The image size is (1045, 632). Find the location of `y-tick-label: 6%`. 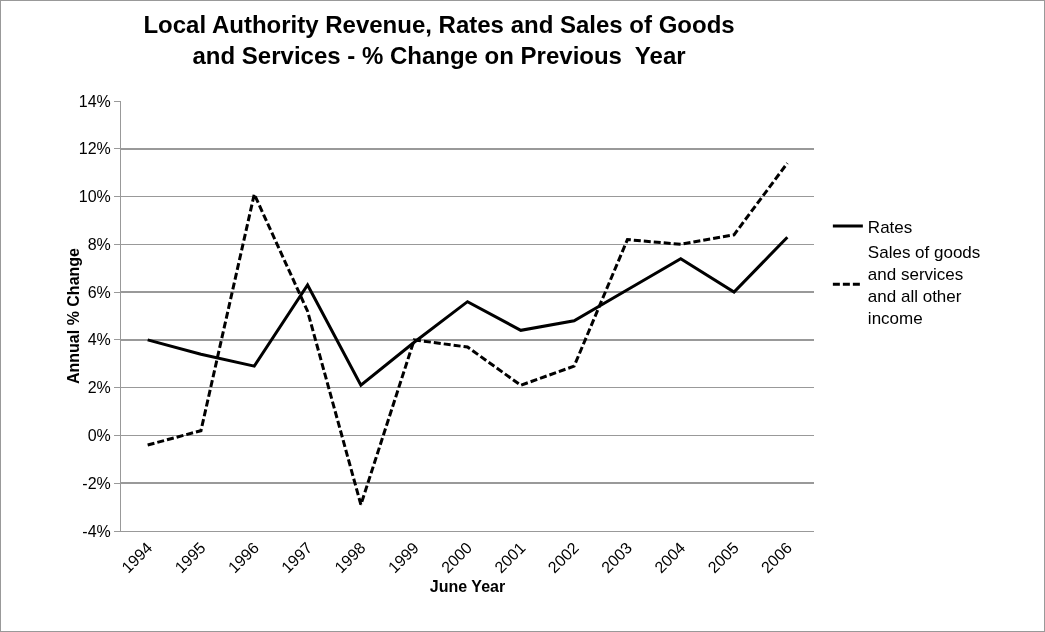

y-tick-label: 6% is located at coordinates (99, 292).